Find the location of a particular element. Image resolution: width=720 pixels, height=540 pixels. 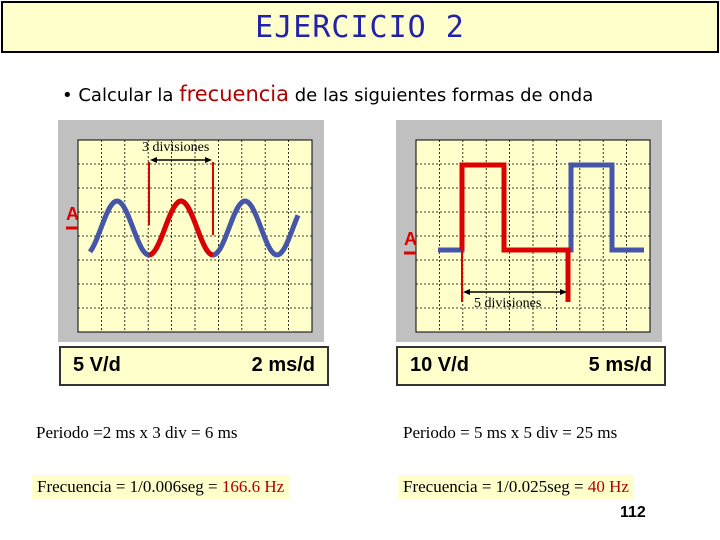

scope1-arrow-left is located at coordinates (153, 160).